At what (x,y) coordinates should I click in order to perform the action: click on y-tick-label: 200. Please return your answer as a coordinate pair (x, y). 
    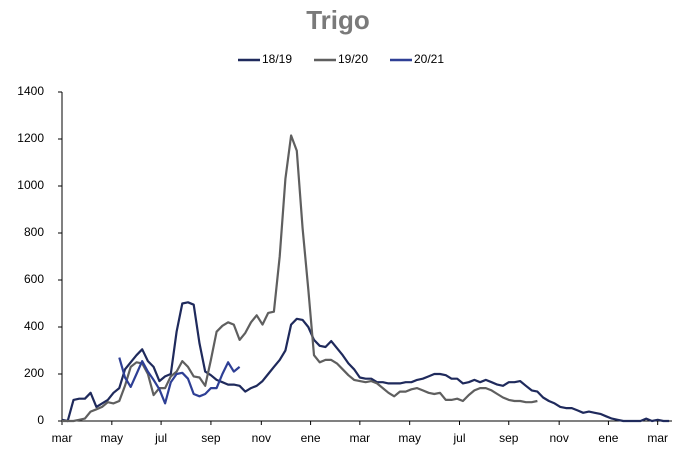
    Looking at the image, I should click on (34, 373).